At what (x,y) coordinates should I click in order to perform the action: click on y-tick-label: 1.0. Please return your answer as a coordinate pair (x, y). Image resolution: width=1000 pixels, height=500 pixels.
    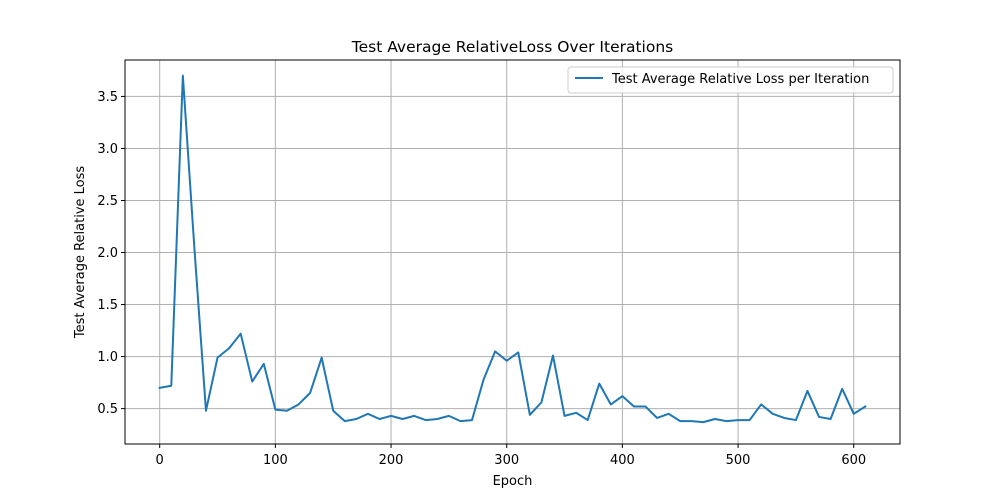
    Looking at the image, I should click on (107, 357).